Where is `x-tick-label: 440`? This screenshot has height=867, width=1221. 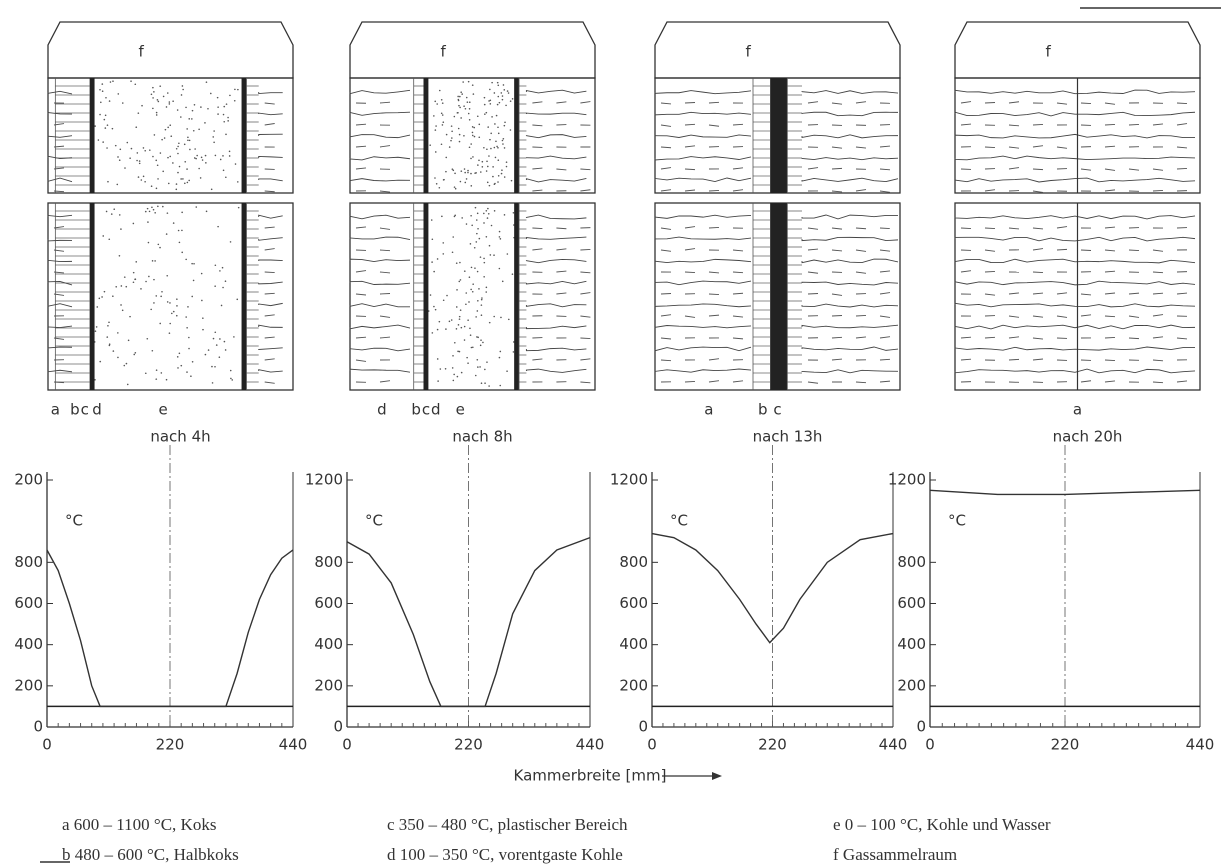 x-tick-label: 440 is located at coordinates (893, 745).